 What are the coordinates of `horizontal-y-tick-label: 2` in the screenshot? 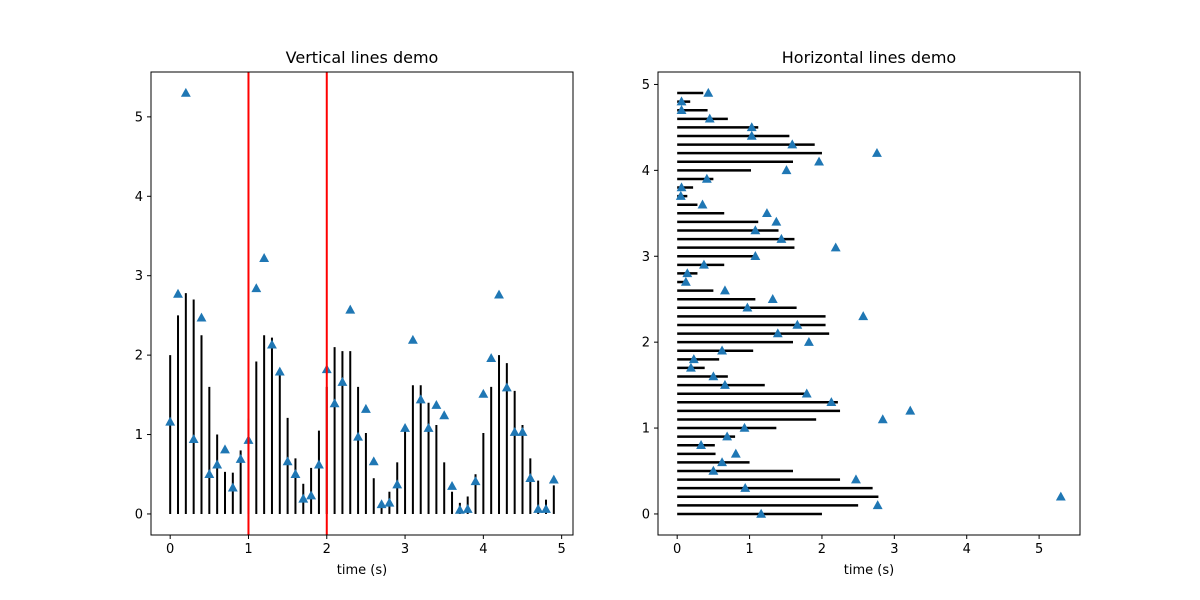 It's located at (646, 343).